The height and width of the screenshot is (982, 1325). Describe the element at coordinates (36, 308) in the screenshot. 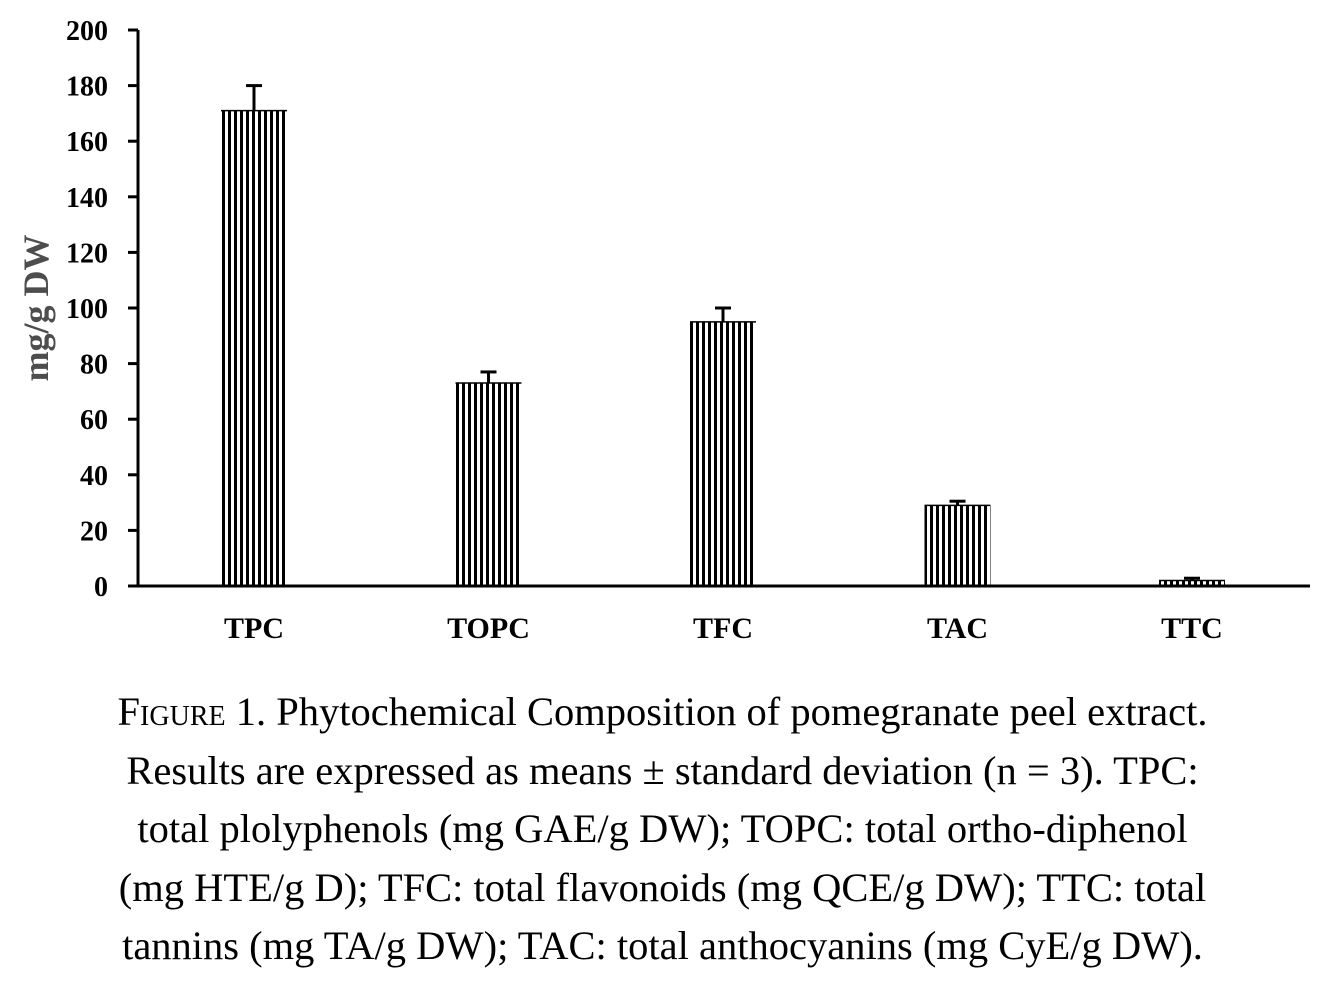

I see `y-axis-title: mg/g DW` at that location.